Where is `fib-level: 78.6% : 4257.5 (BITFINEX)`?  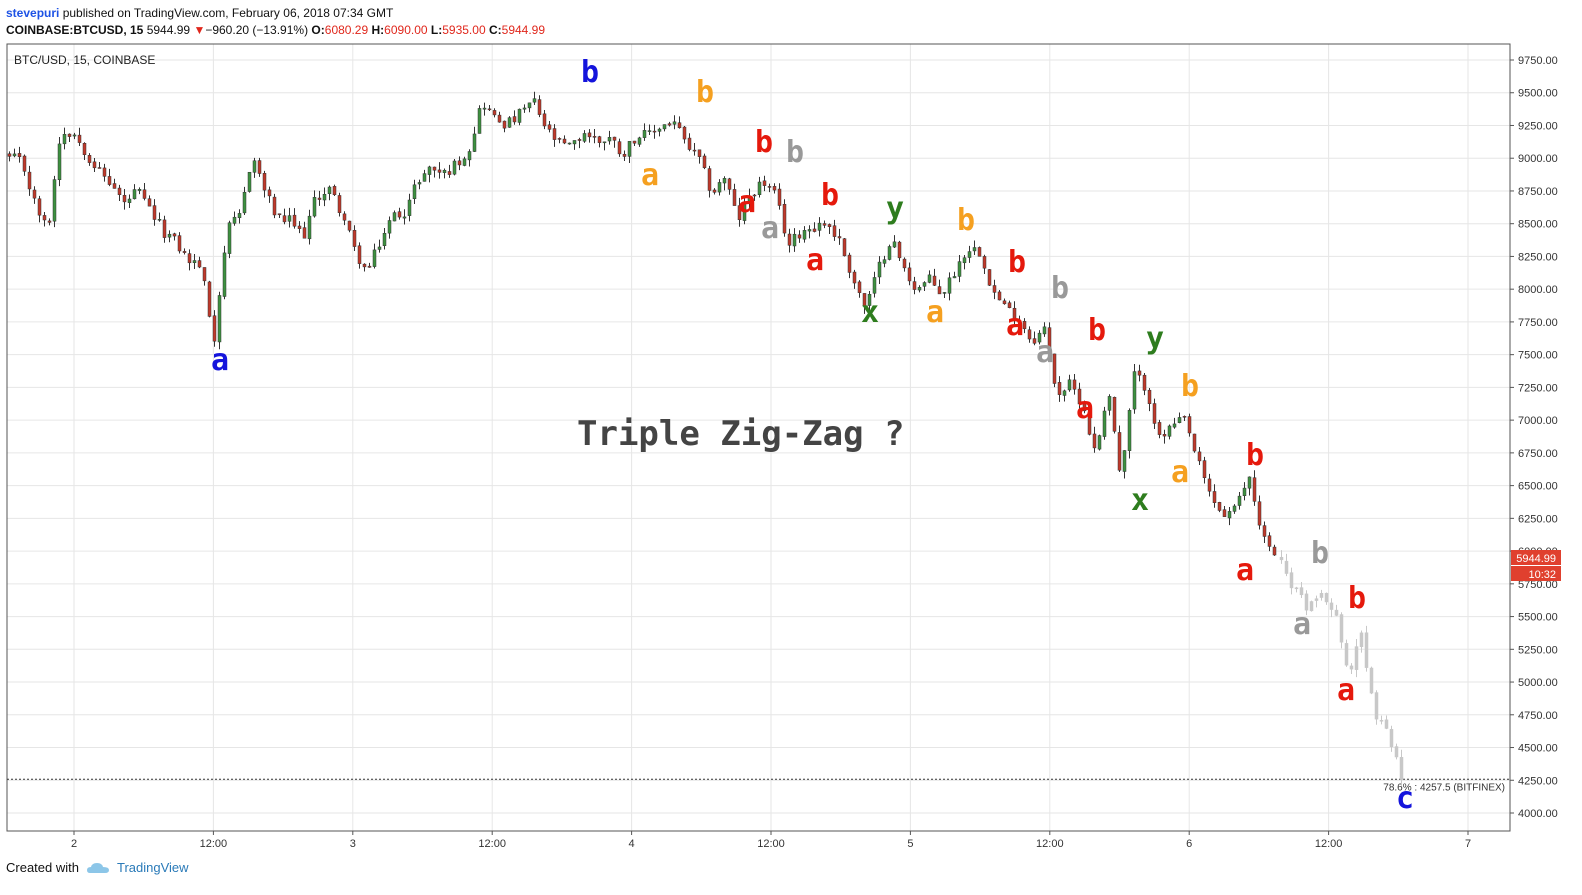 fib-level: 78.6% : 4257.5 (BITFINEX) is located at coordinates (758, 785).